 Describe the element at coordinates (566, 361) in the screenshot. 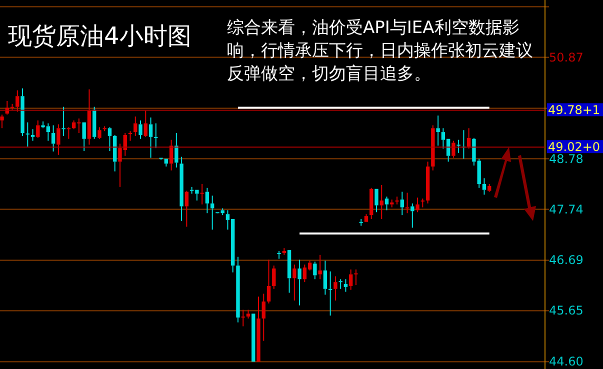

I see `y-tick-label: 44.60` at that location.